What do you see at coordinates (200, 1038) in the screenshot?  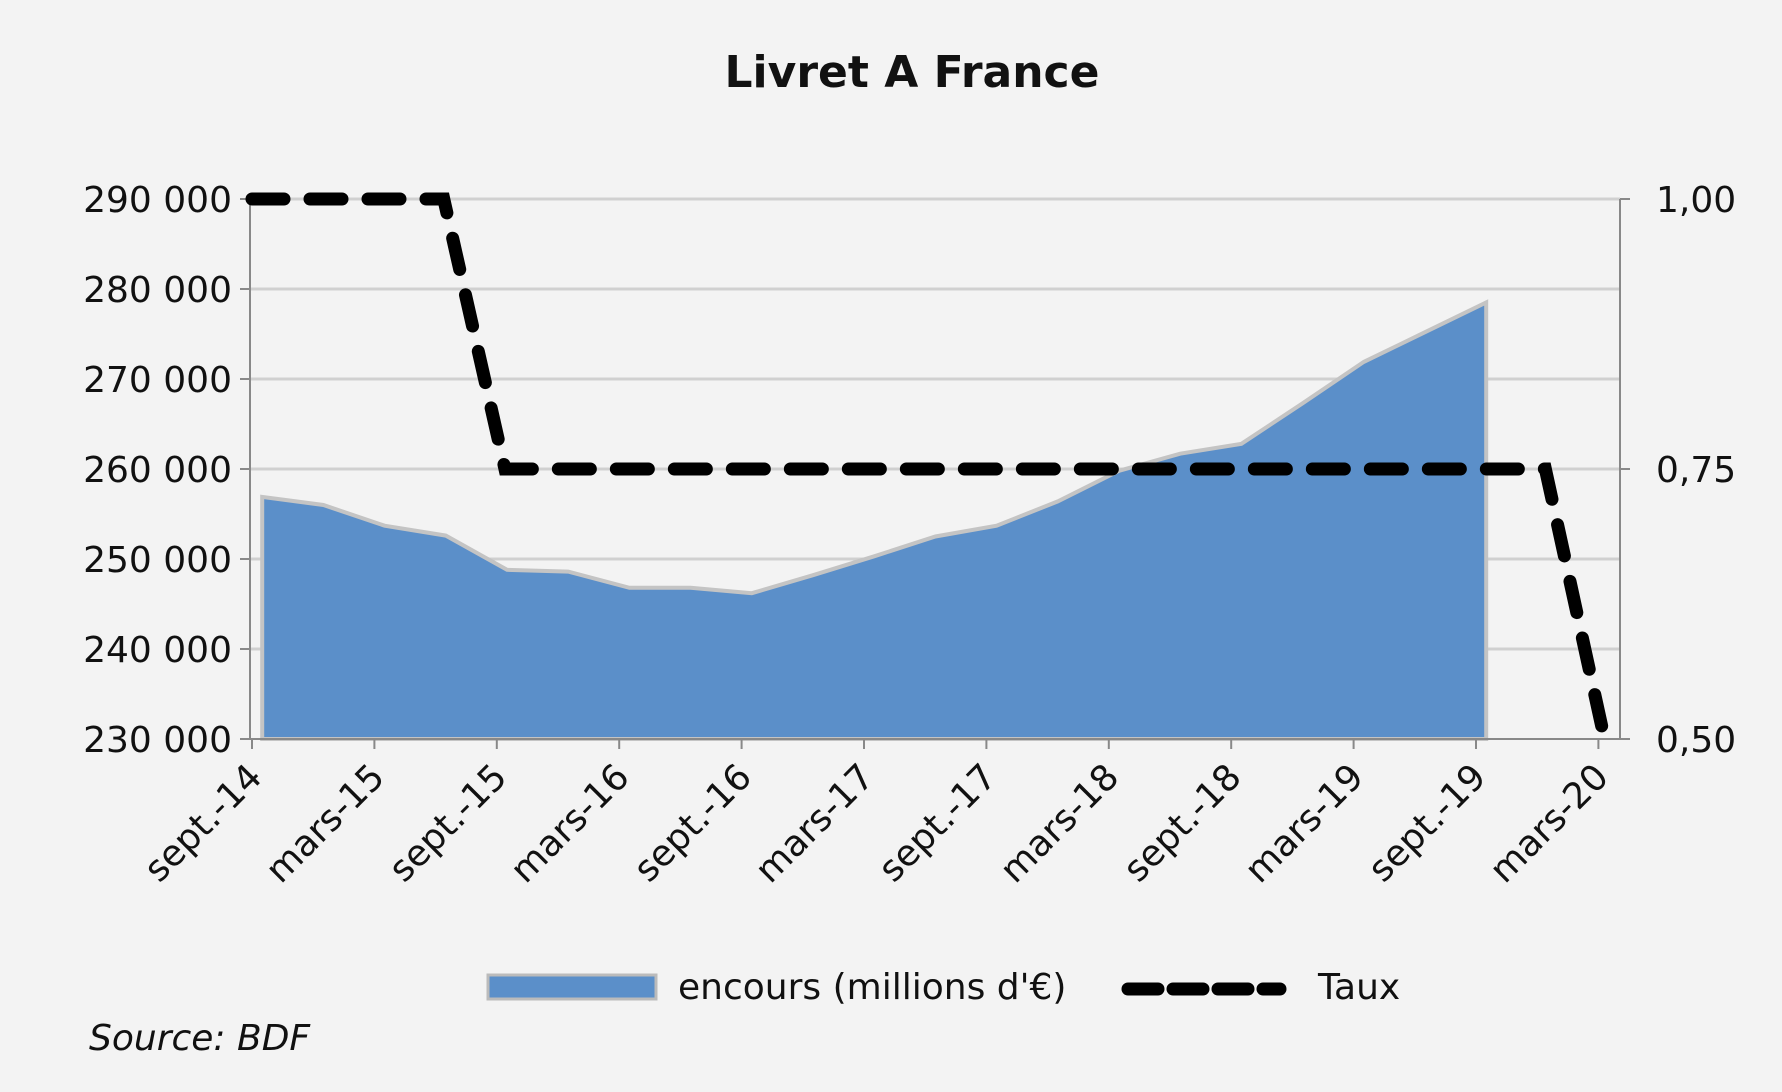 I see `source-note: Source: BDF` at bounding box center [200, 1038].